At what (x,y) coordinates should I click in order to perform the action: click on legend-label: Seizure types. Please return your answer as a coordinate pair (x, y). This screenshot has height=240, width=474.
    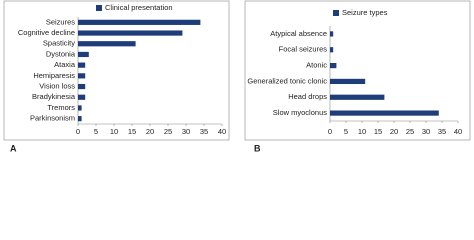
    Looking at the image, I should click on (365, 12).